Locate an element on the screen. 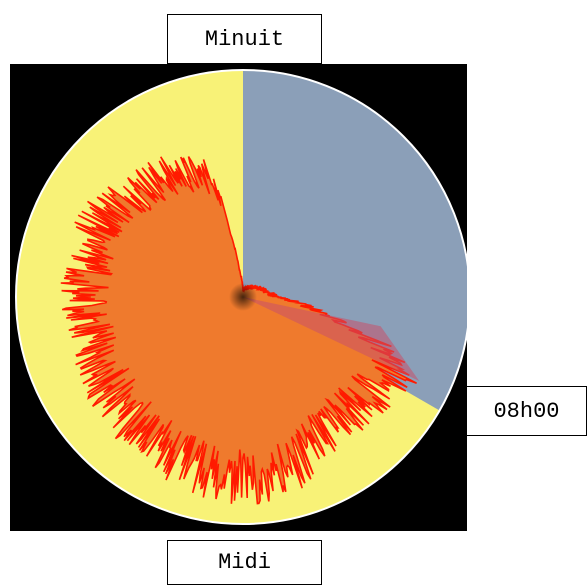 Image resolution: width=587 pixels, height=585 pixels. label-noon: Midi is located at coordinates (244, 562).